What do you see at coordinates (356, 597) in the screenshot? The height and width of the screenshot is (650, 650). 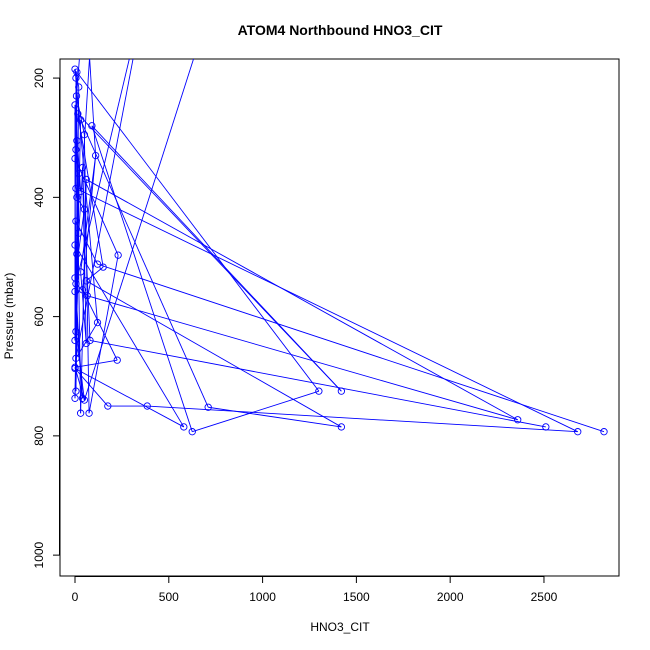 I see `x-tick-label: 1500` at bounding box center [356, 597].